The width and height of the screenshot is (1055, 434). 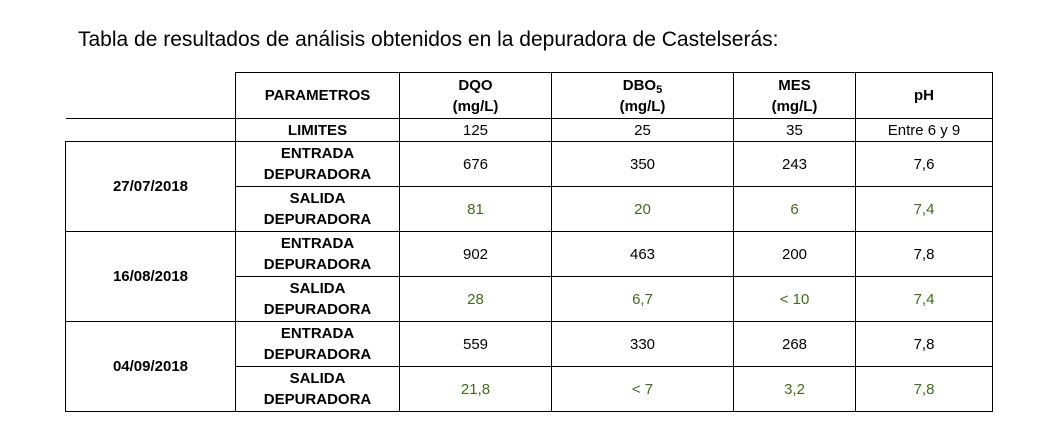 What do you see at coordinates (794, 254) in the screenshot?
I see `value-mes: 200` at bounding box center [794, 254].